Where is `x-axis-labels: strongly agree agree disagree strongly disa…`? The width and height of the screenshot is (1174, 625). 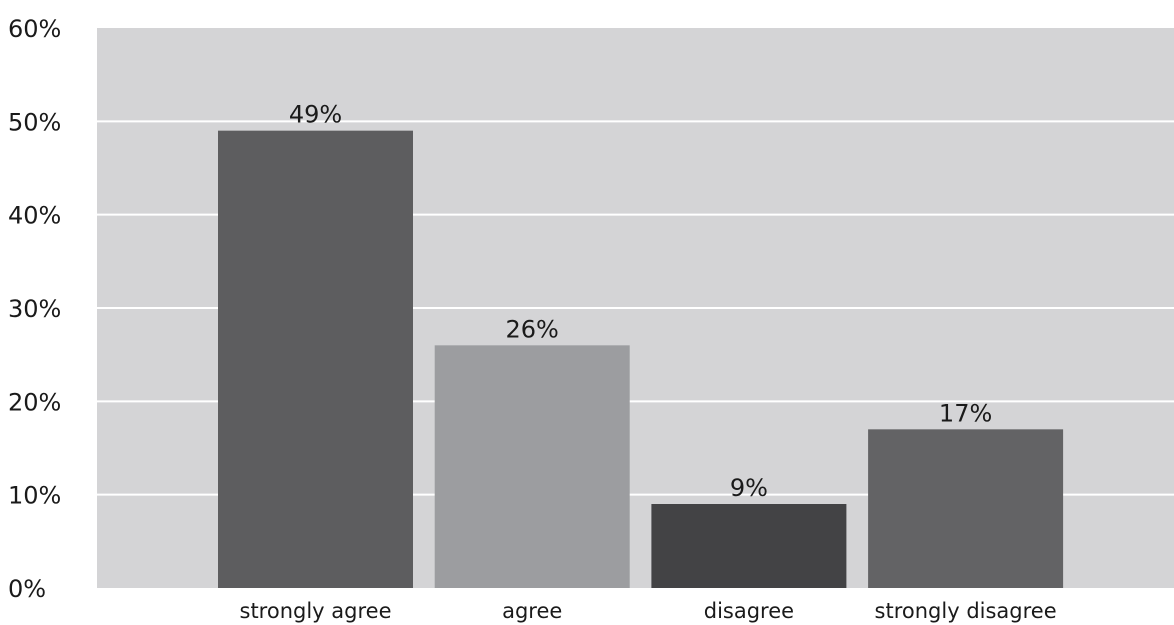
x-axis-labels: strongly agree agree disagree strongly disa… is located at coordinates (648, 611).